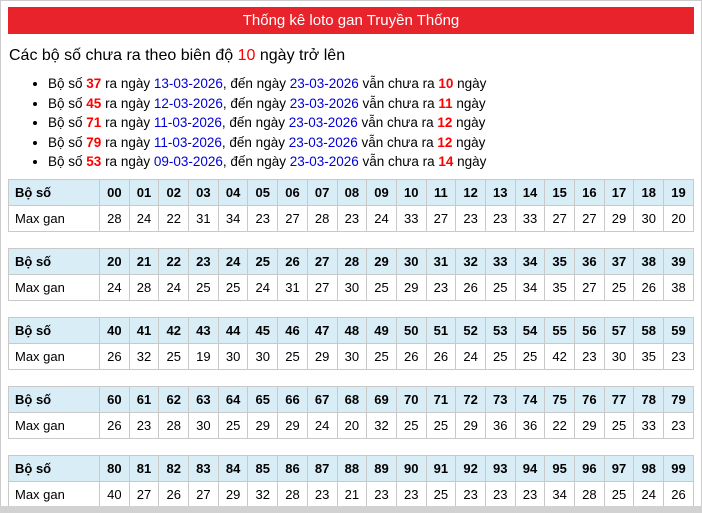 The height and width of the screenshot is (513, 702). What do you see at coordinates (445, 103) in the screenshot?
I see `gan-item-days: 11` at bounding box center [445, 103].